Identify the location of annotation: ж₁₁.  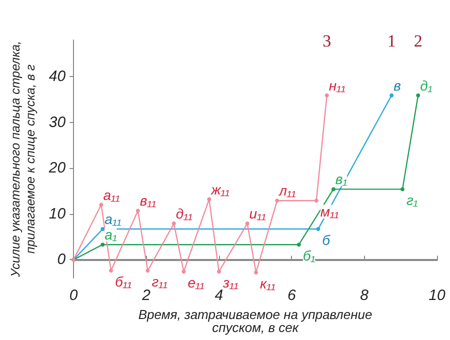
(220, 189).